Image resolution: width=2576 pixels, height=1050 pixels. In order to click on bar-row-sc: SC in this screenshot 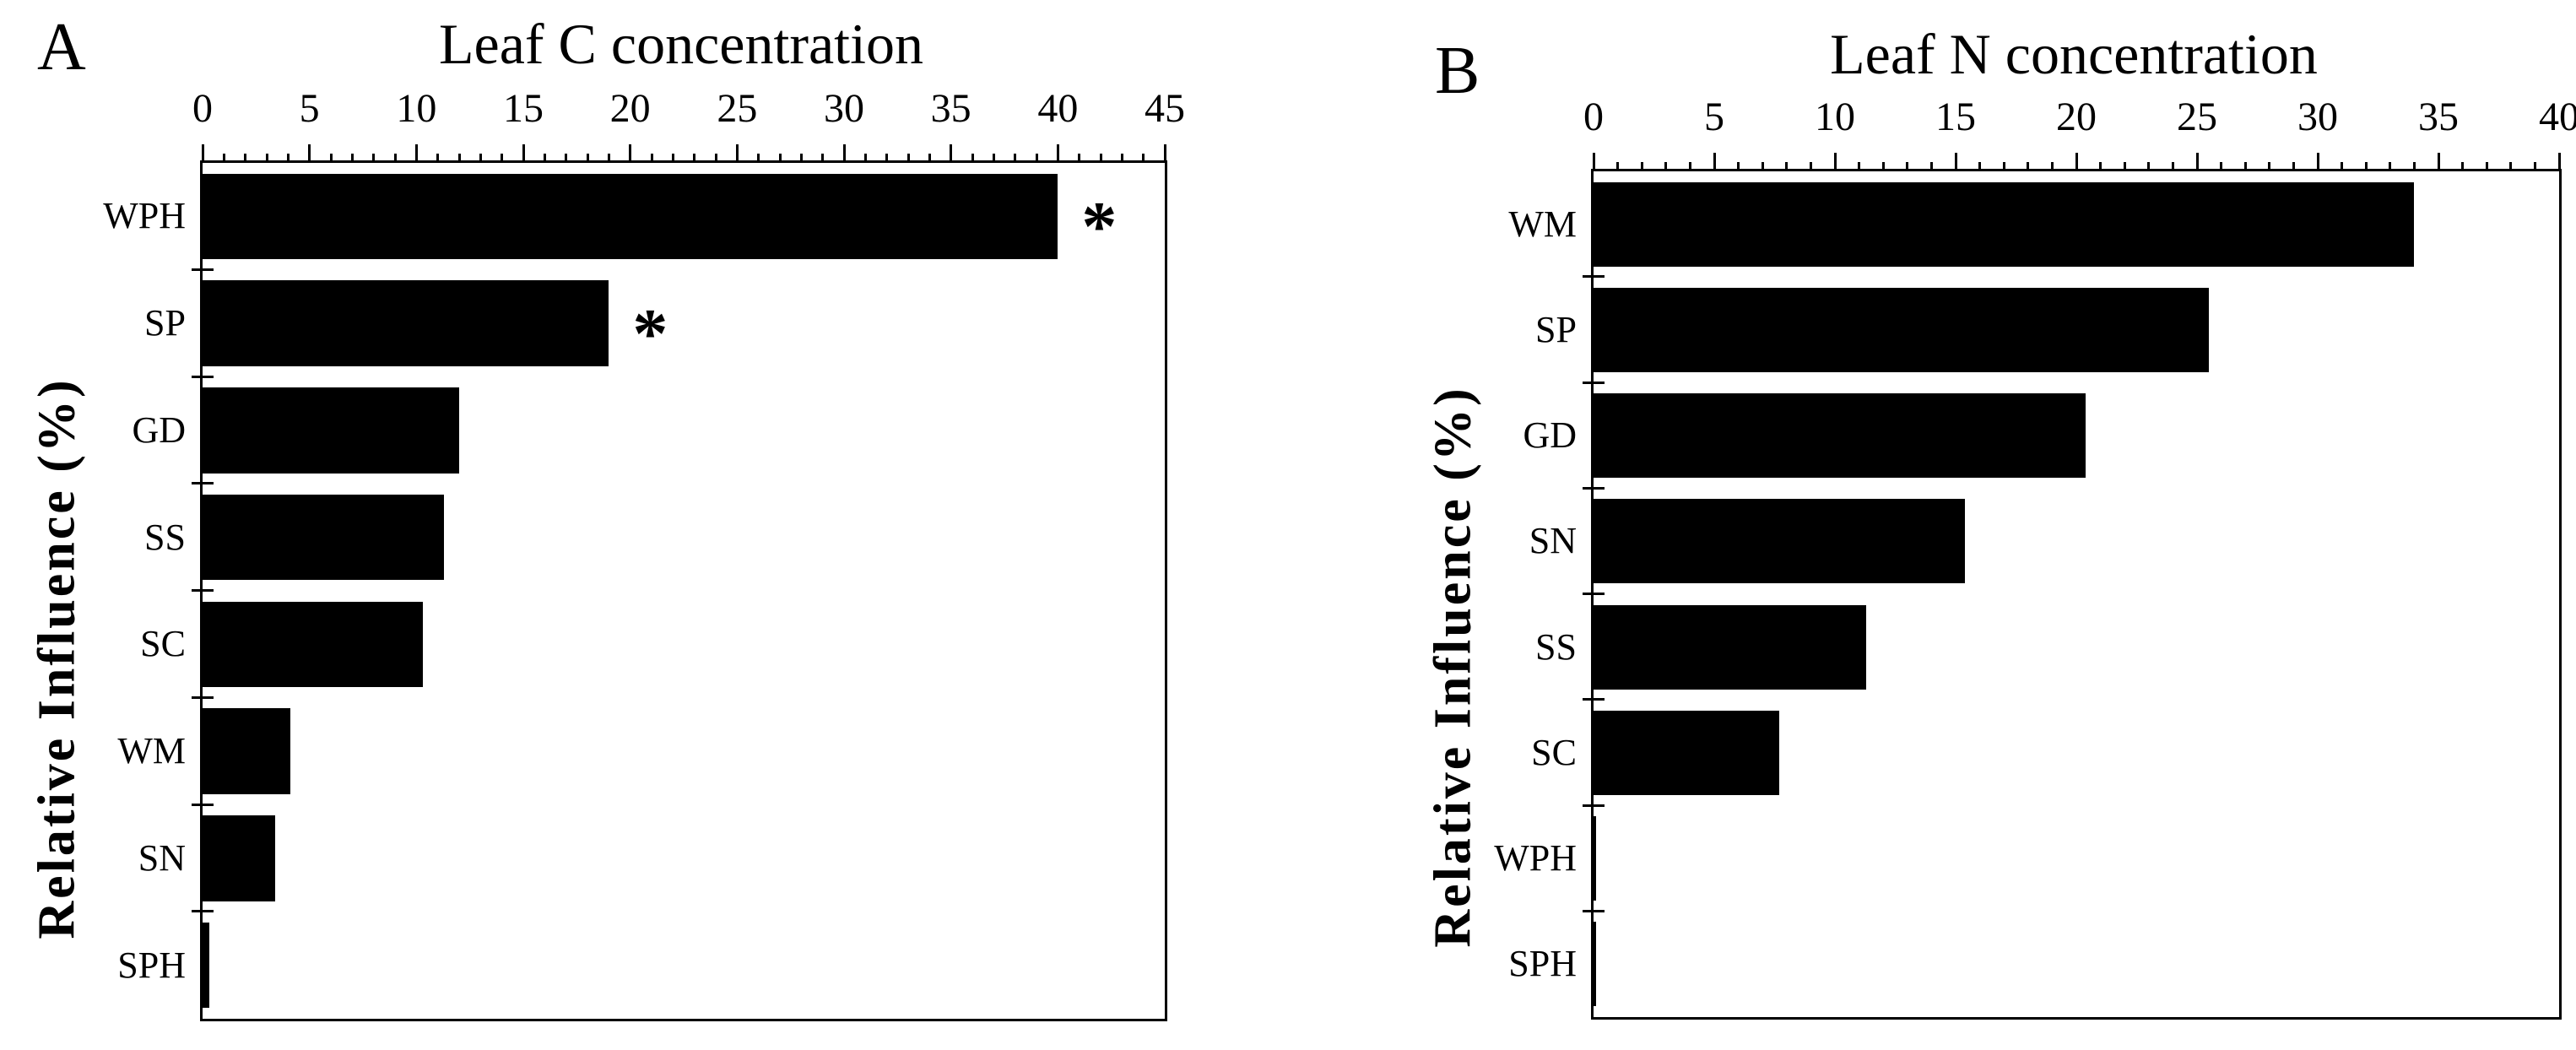, I will do `click(2045, 751)`.